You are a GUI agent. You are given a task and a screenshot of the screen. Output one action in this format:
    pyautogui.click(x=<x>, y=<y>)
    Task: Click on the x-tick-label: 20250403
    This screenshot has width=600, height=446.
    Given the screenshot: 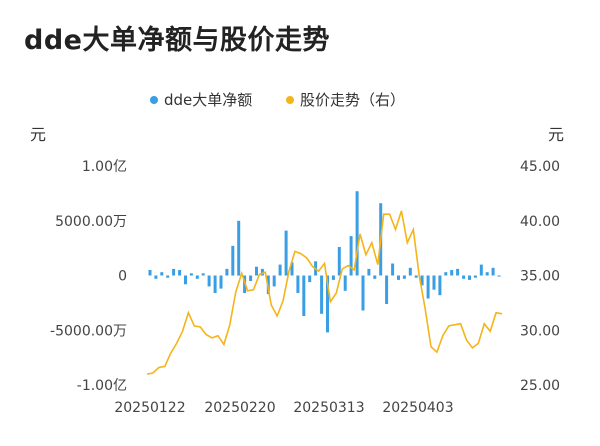 What is the action you would take?
    pyautogui.click(x=417, y=408)
    